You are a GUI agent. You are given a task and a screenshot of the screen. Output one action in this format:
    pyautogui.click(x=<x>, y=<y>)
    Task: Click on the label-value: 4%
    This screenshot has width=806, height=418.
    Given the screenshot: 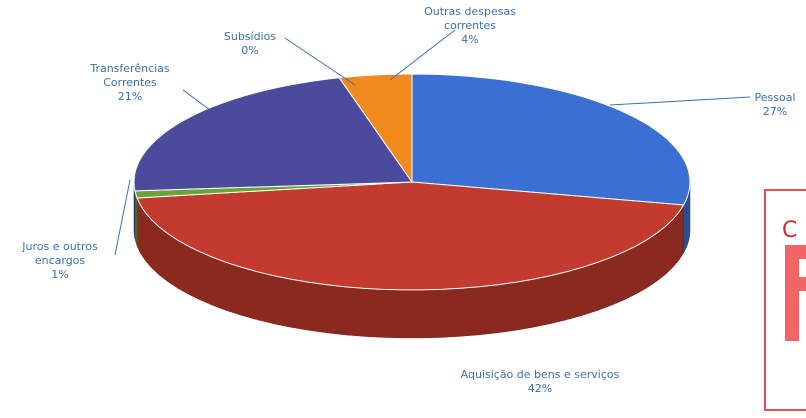 What is the action you would take?
    pyautogui.click(x=470, y=39)
    